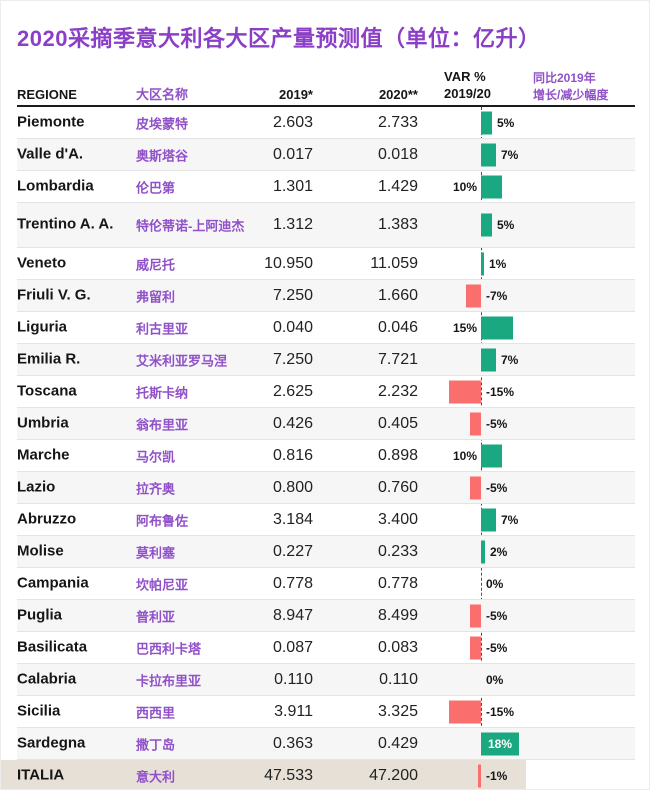 Image resolution: width=650 pixels, height=790 pixels. I want to click on region-name-cn: 艾米利亚罗马涅, so click(182, 360).